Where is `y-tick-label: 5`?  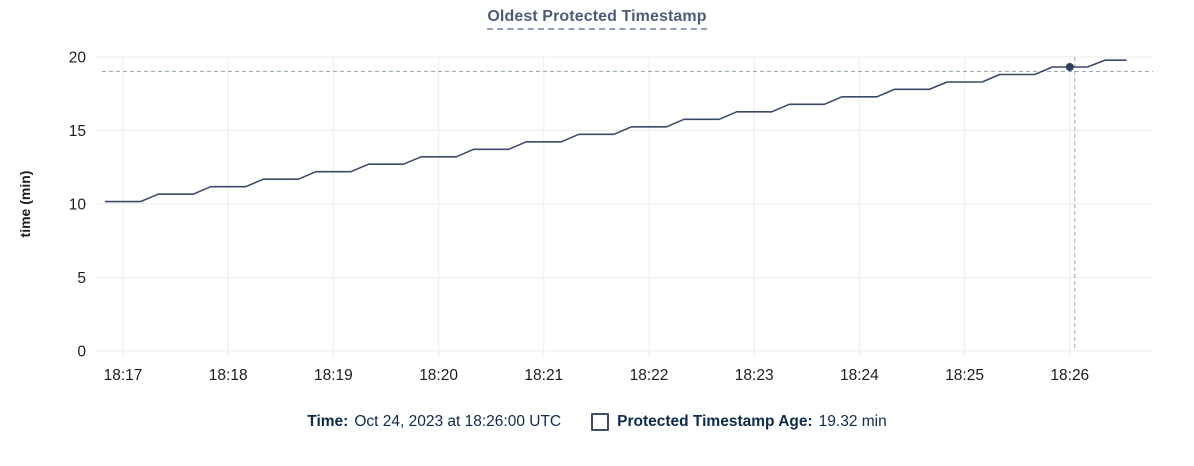
y-tick-label: 5 is located at coordinates (81, 278).